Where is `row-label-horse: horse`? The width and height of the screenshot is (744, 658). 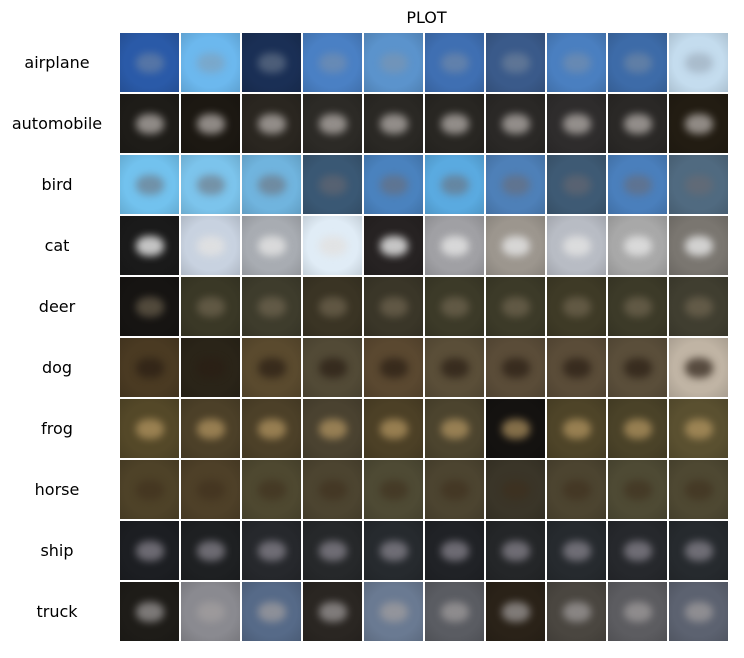 row-label-horse: horse is located at coordinates (57, 489).